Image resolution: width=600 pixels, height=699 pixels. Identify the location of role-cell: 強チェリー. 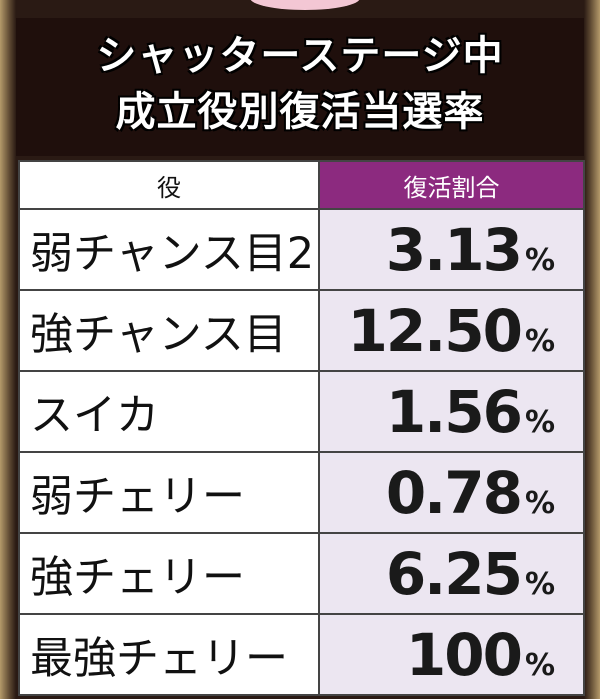
(169, 573).